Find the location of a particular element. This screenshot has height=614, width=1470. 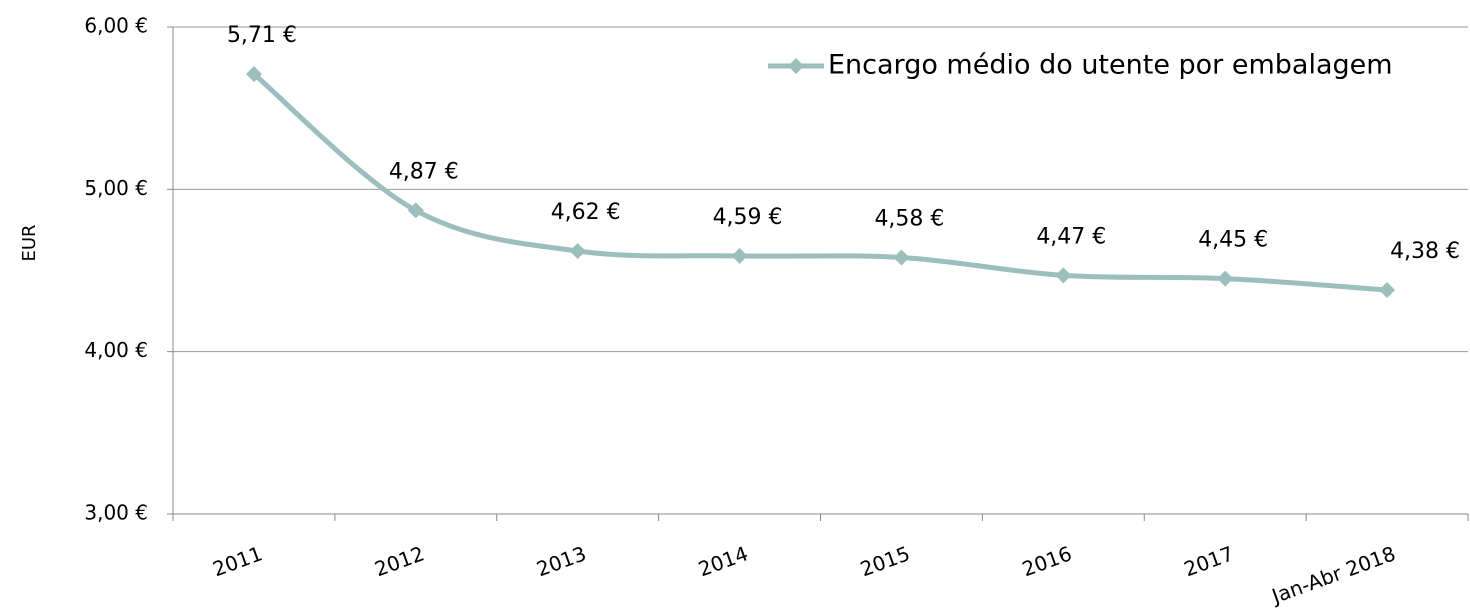

data-label: 5,71 € is located at coordinates (262, 35).